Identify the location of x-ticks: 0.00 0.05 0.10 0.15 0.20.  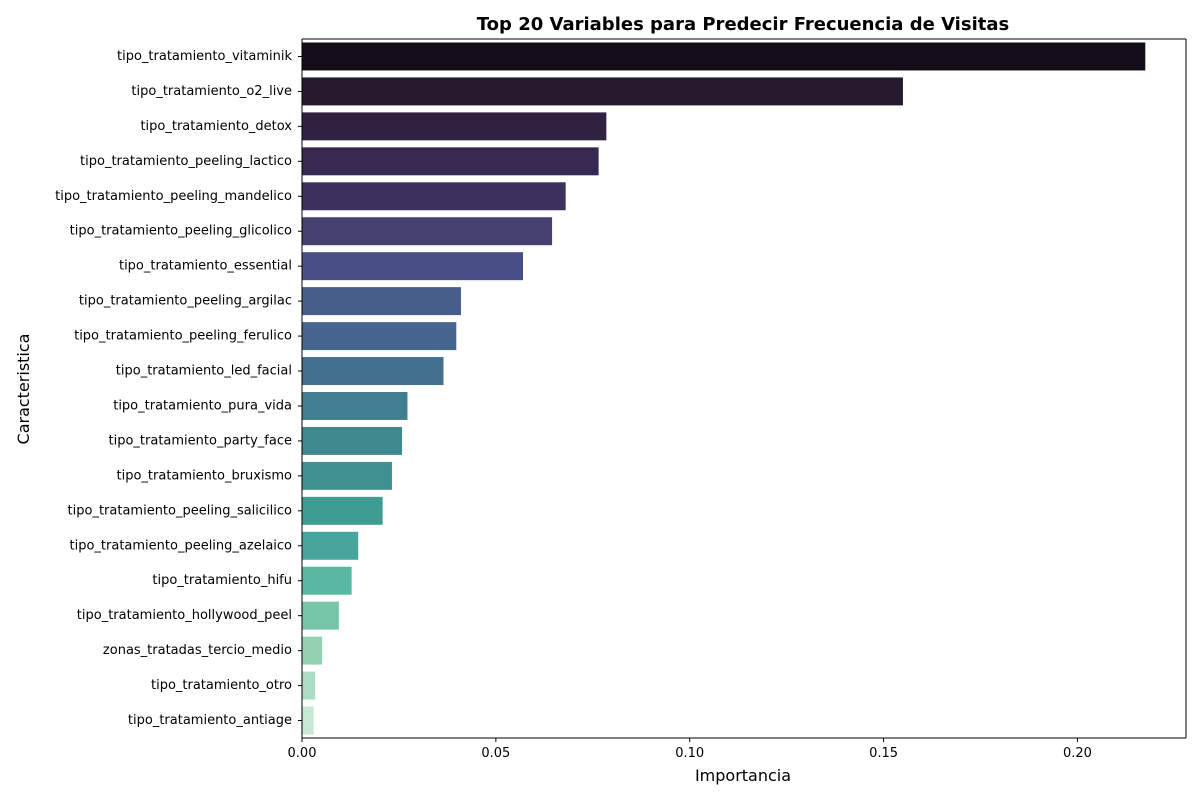
(690, 749).